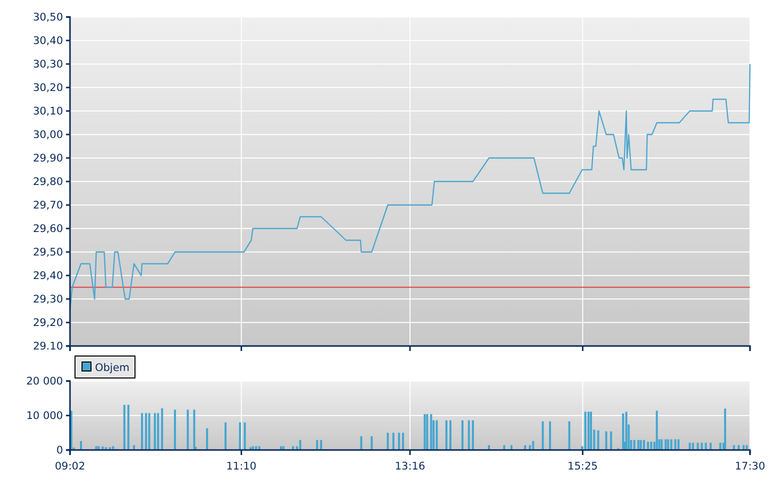 Image resolution: width=780 pixels, height=490 pixels. What do you see at coordinates (583, 466) in the screenshot?
I see `x-tick-label: 15:25` at bounding box center [583, 466].